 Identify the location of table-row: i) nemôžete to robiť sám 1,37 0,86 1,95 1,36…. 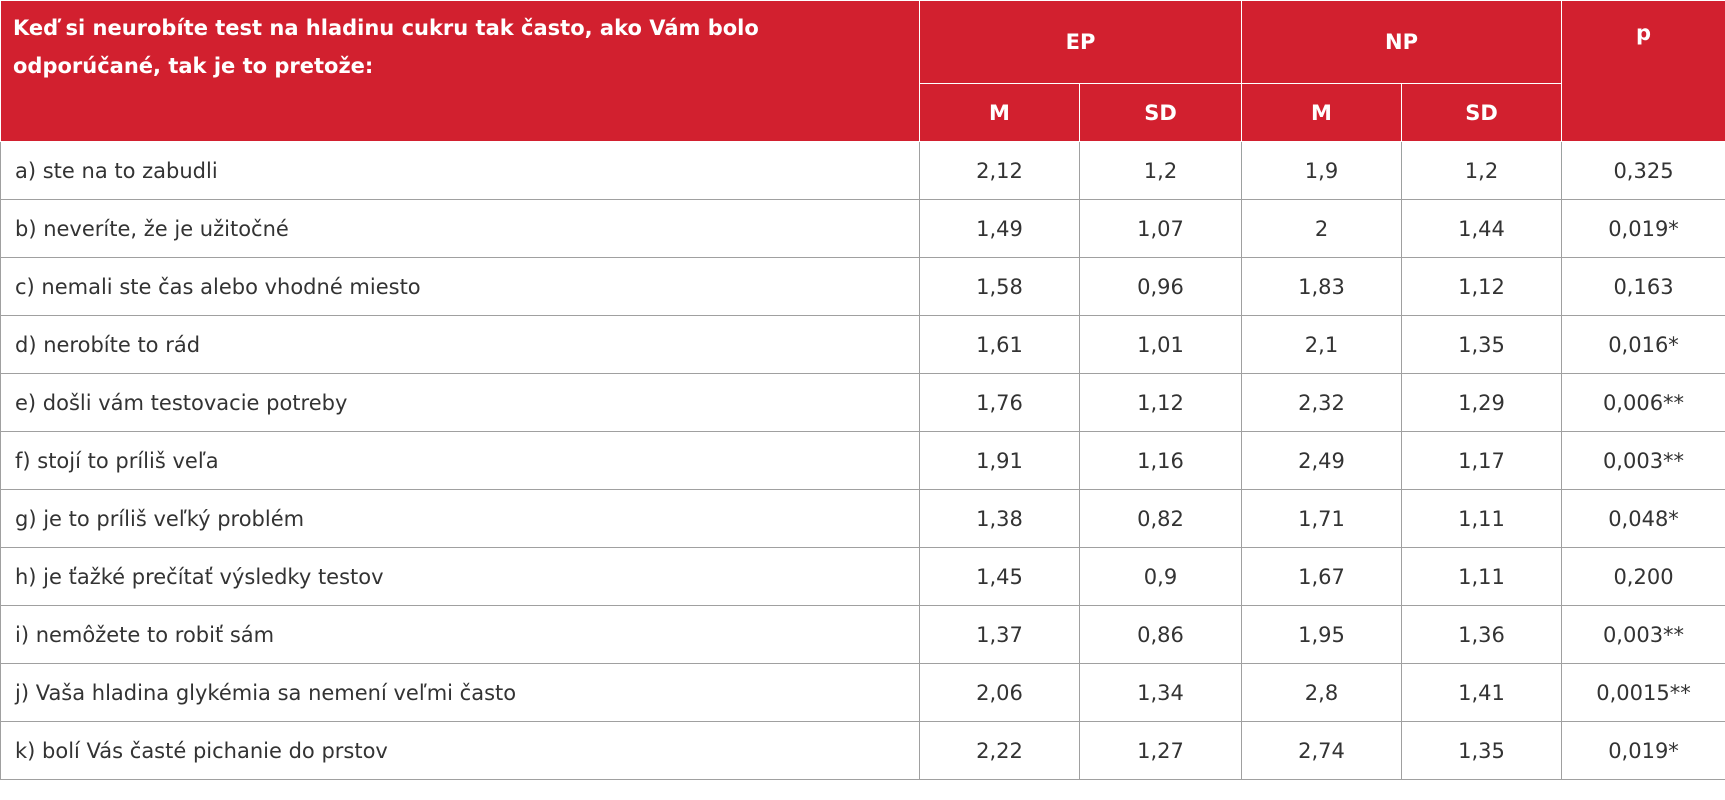
(862, 634).